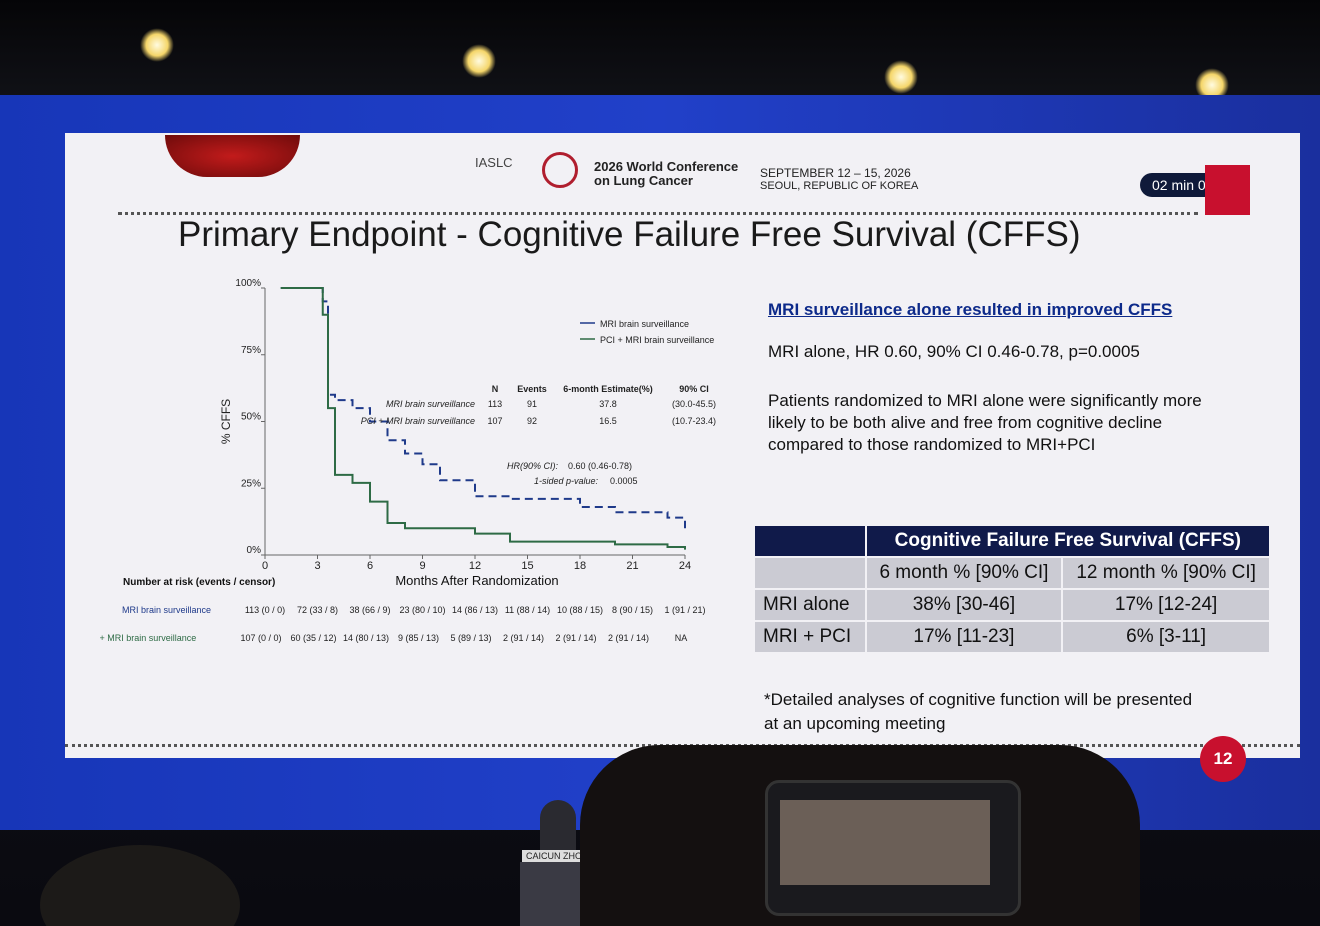 This screenshot has width=1320, height=926. What do you see at coordinates (600, 466) in the screenshot?
I see `hr-value: 0.60 (0.46-0.78)` at bounding box center [600, 466].